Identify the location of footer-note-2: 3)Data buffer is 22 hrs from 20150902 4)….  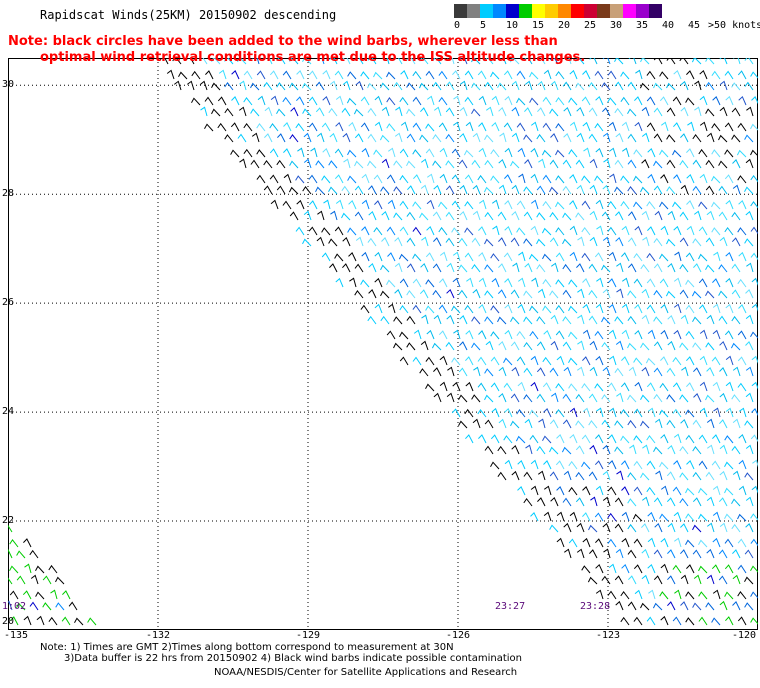
(293, 658).